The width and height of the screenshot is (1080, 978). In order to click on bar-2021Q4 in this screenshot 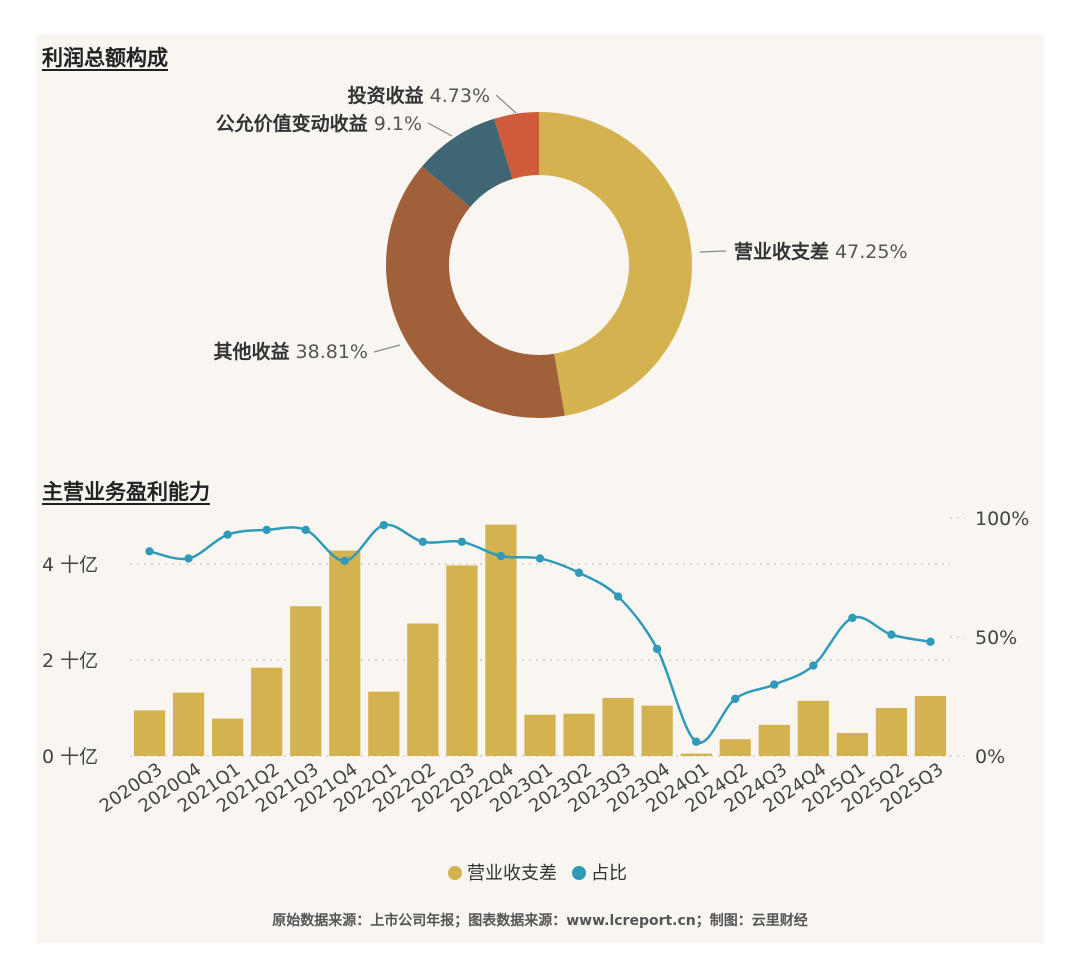, I will do `click(345, 653)`.